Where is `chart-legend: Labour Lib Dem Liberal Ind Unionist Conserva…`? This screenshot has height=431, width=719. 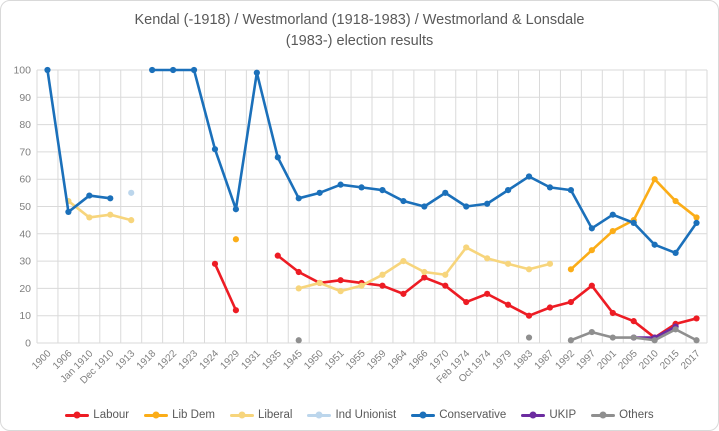 chart-legend: Labour Lib Dem Liberal Ind Unionist Conserva… is located at coordinates (359, 415).